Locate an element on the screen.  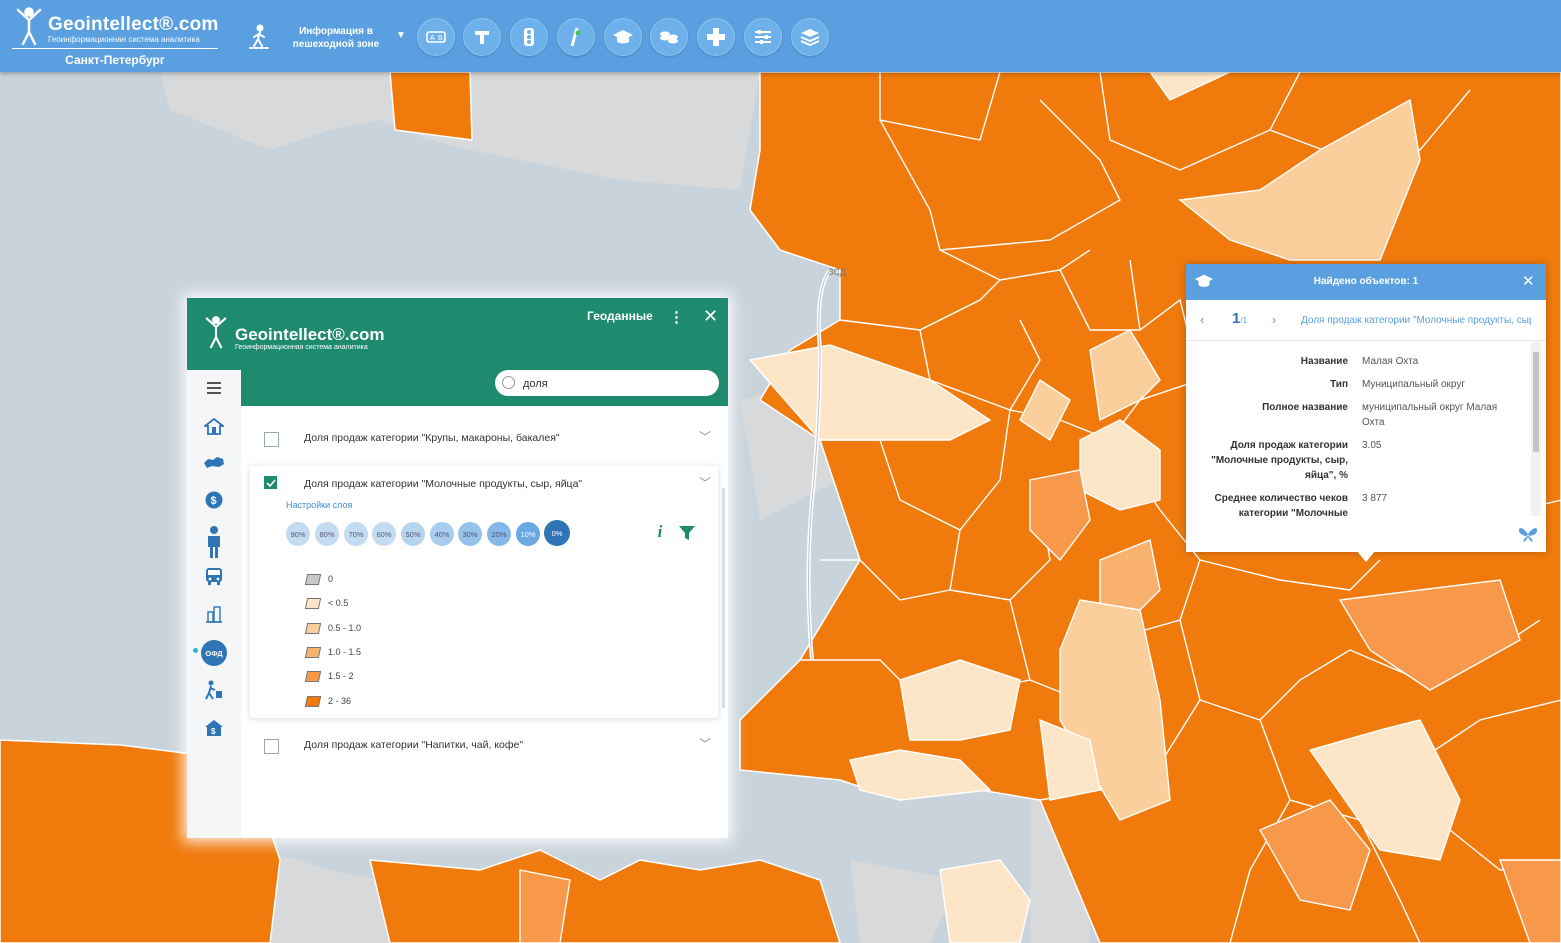
panel-title: Геоданные is located at coordinates (620, 316).